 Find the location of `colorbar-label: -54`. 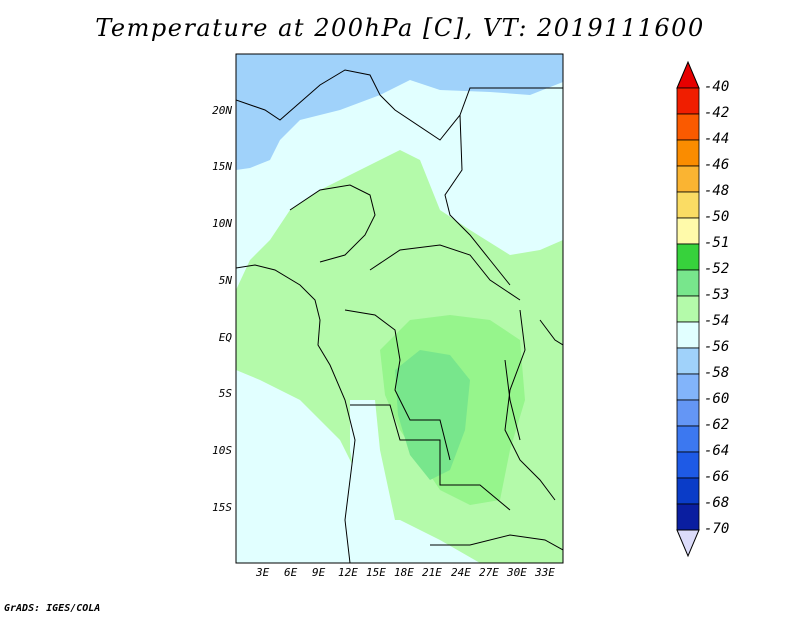

colorbar-label: -54 is located at coordinates (717, 321).